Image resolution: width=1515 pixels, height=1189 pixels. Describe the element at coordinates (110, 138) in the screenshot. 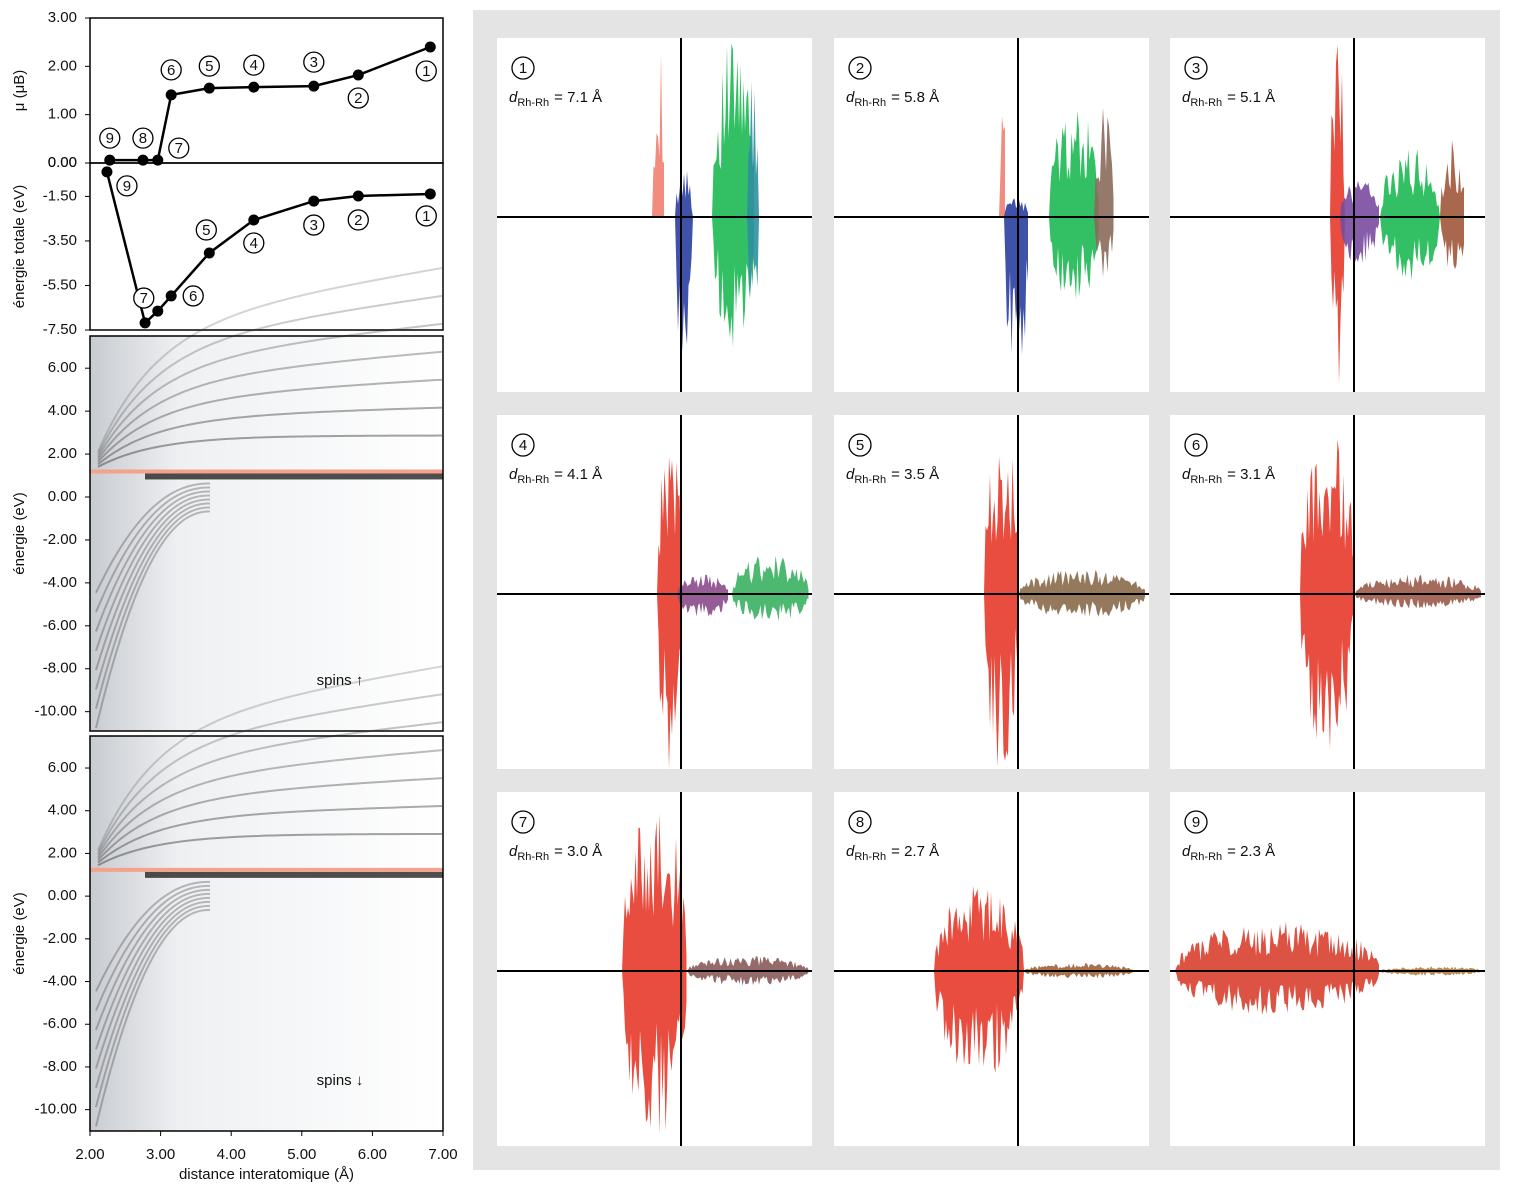

I see `point-label: 9` at that location.